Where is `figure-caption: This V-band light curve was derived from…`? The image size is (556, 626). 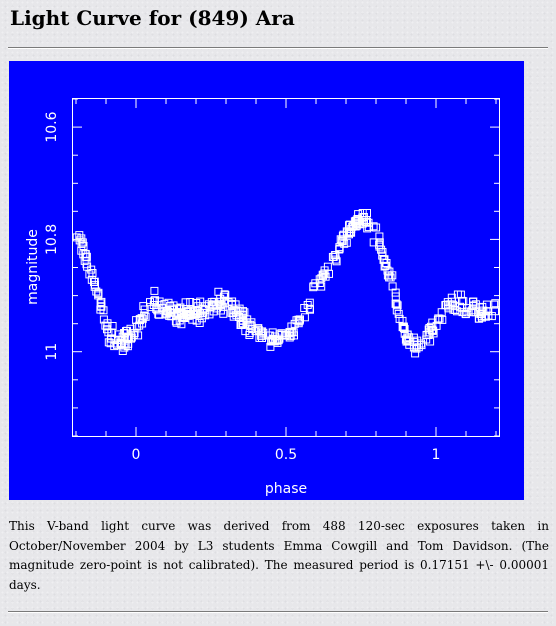
figure-caption: This V-band light curve was derived from… is located at coordinates (279, 555).